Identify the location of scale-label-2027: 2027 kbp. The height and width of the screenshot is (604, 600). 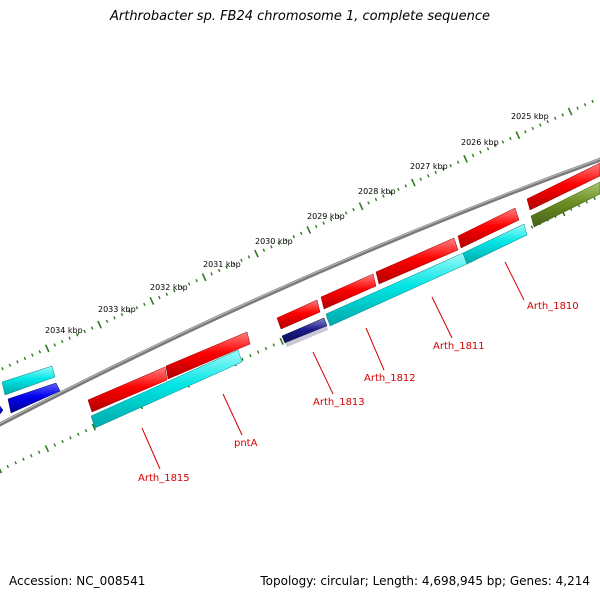
(429, 166).